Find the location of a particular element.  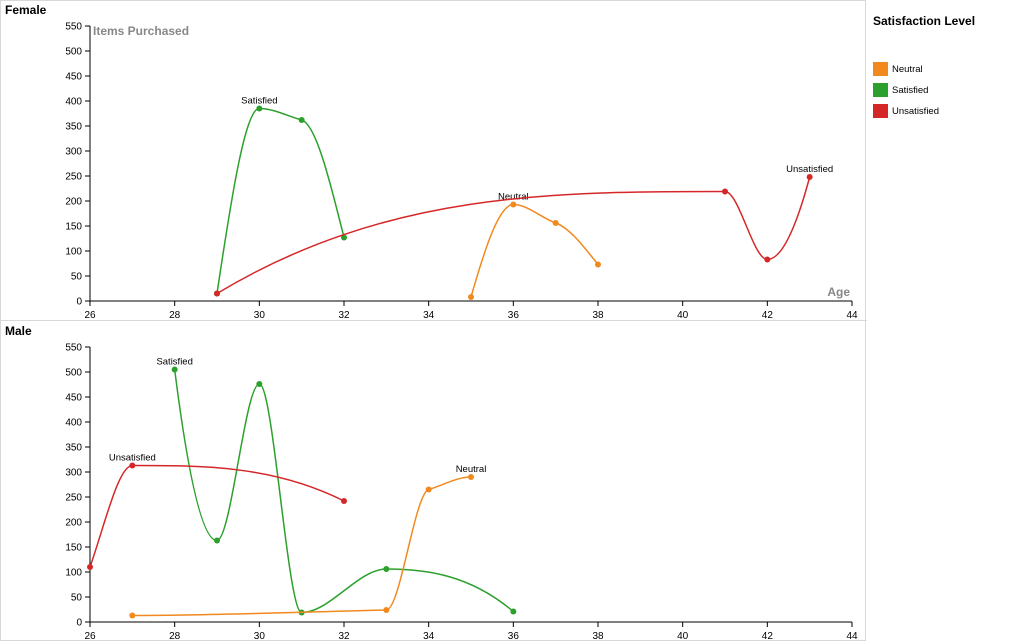

legend-label-unsatisfied: Unsatisfied is located at coordinates (915, 111).